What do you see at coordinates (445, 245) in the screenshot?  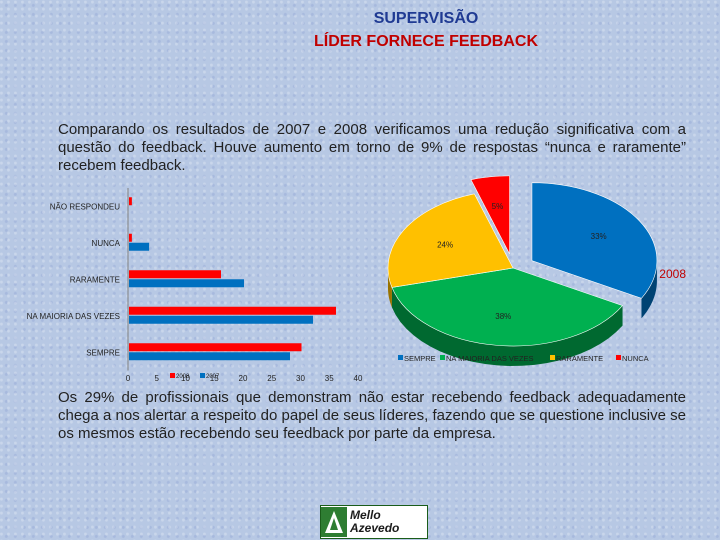 I see `pie-value-label: 24%` at bounding box center [445, 245].